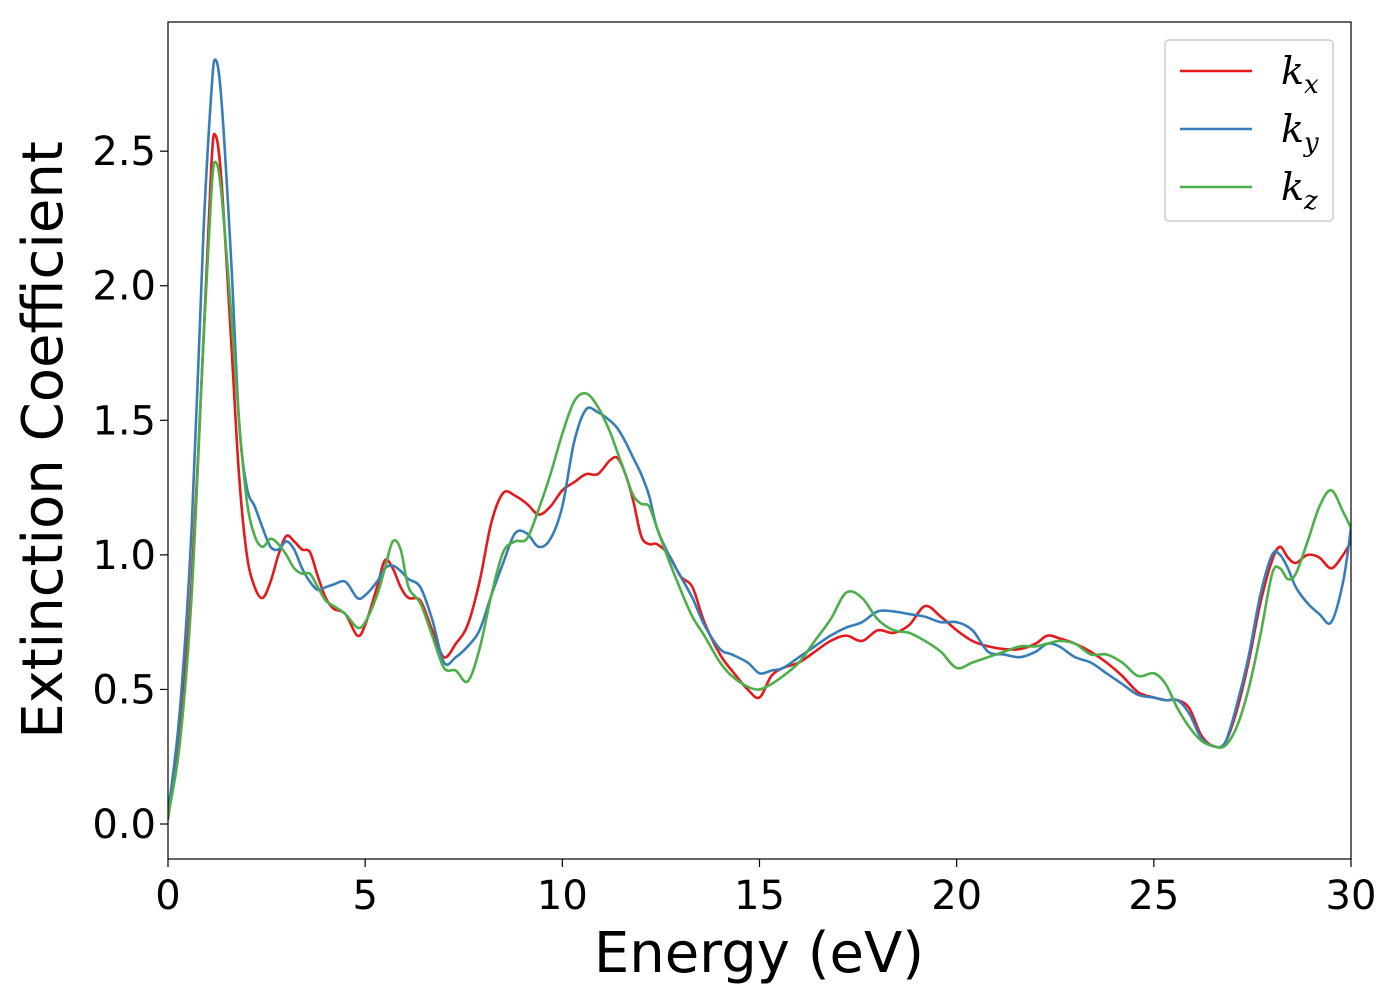 The image size is (1400, 1000). I want to click on y-tick-label: 1.5, so click(124, 421).